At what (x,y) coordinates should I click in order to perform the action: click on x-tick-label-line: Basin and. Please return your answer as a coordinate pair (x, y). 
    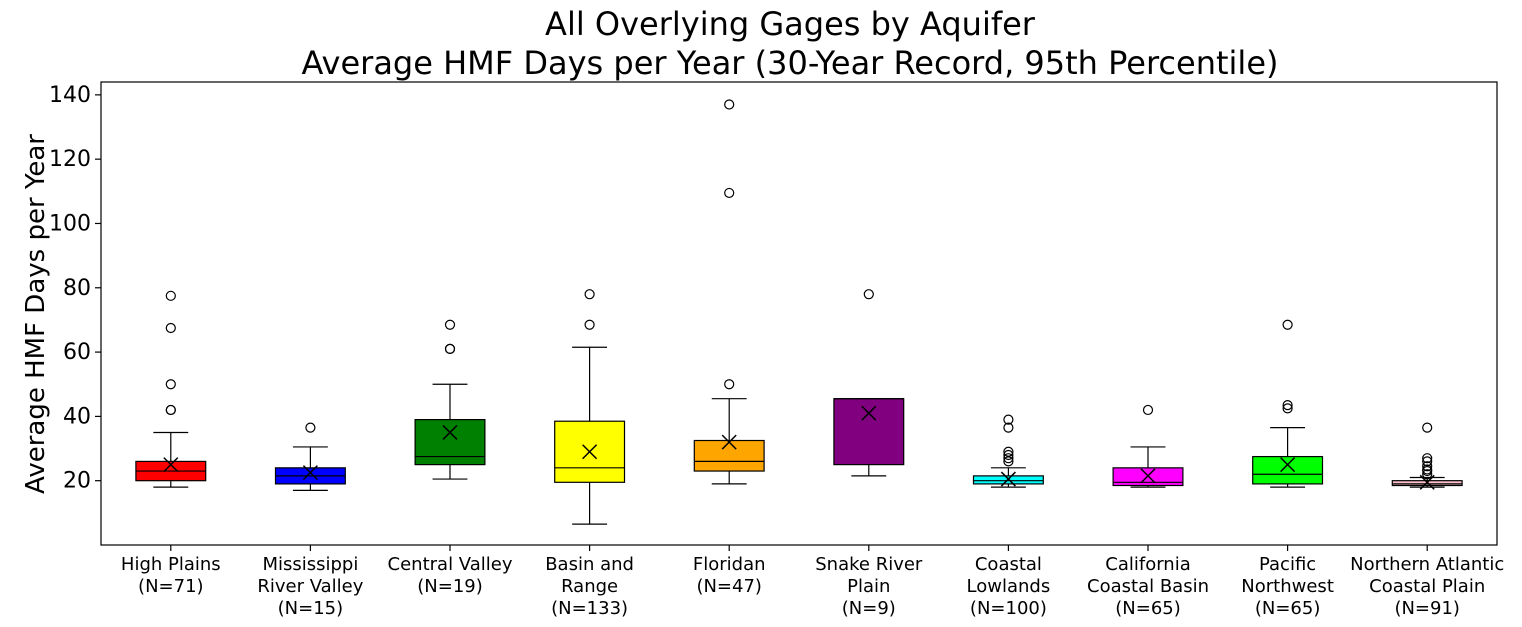
    Looking at the image, I should click on (589, 564).